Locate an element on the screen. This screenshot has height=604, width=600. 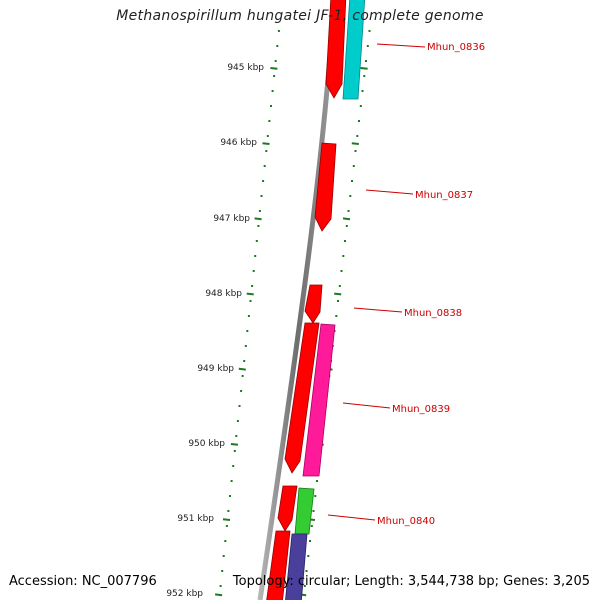
feature-mhun-0840-cds is located at coordinates (287, 508).